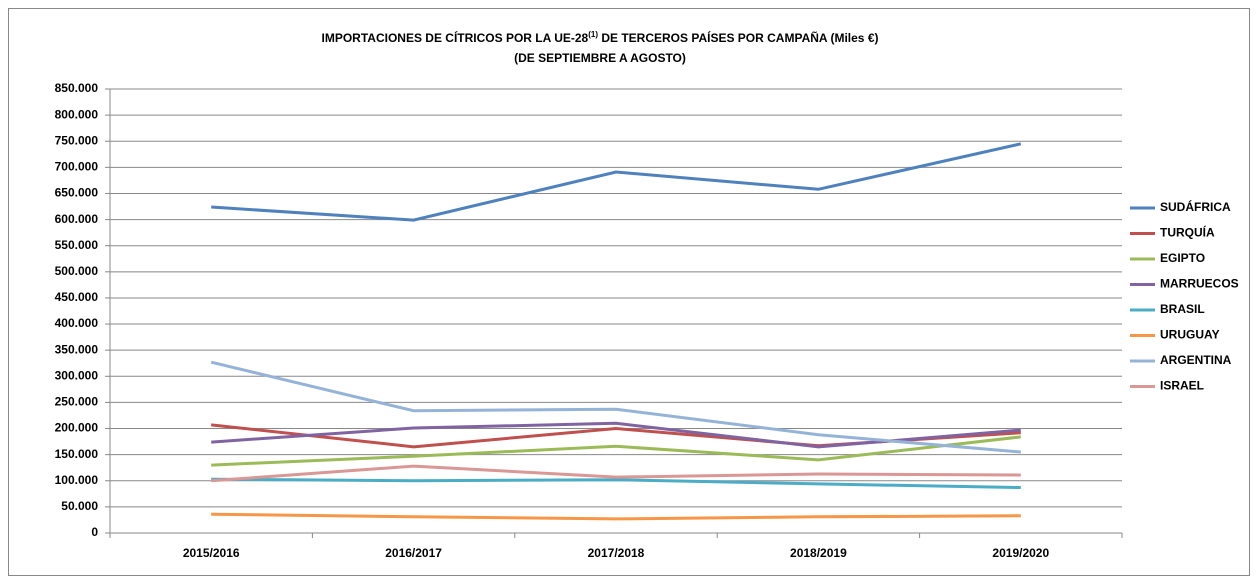  Describe the element at coordinates (1182, 258) in the screenshot. I see `legend-label: EGIPTO` at that location.